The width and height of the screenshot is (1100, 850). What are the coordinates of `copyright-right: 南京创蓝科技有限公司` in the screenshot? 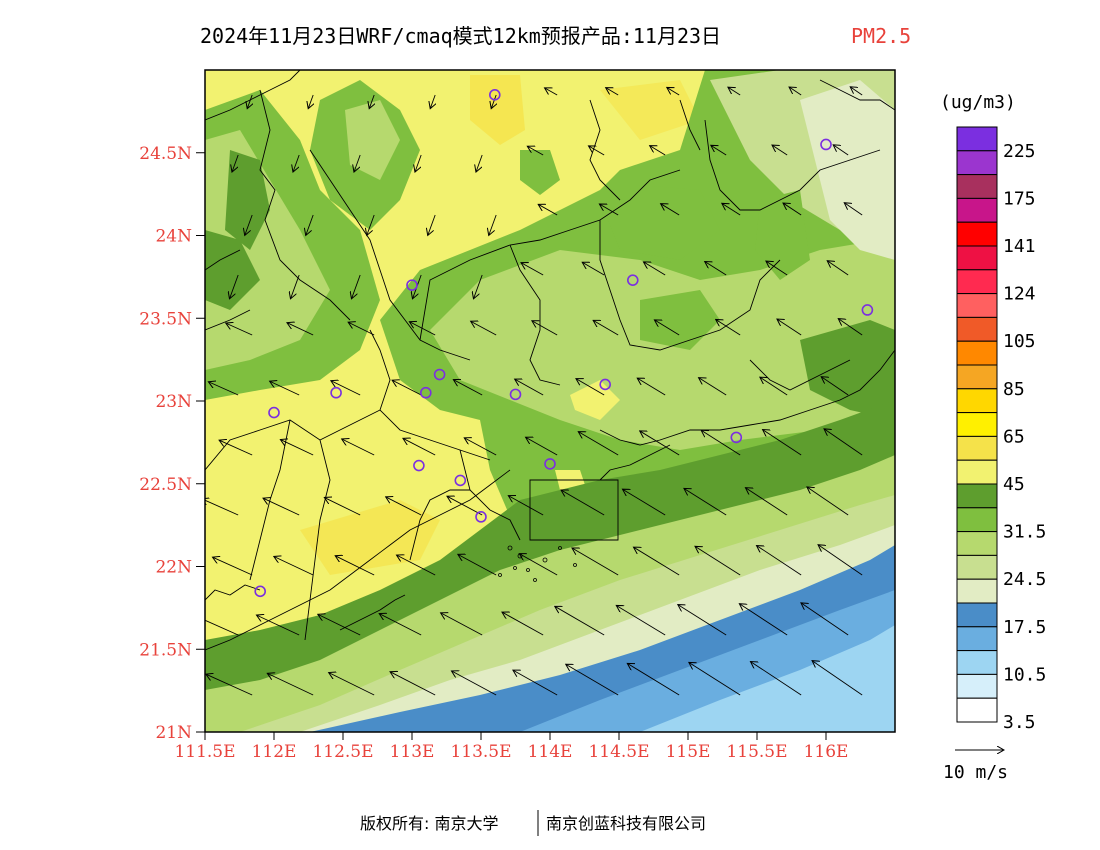 It's located at (626, 823).